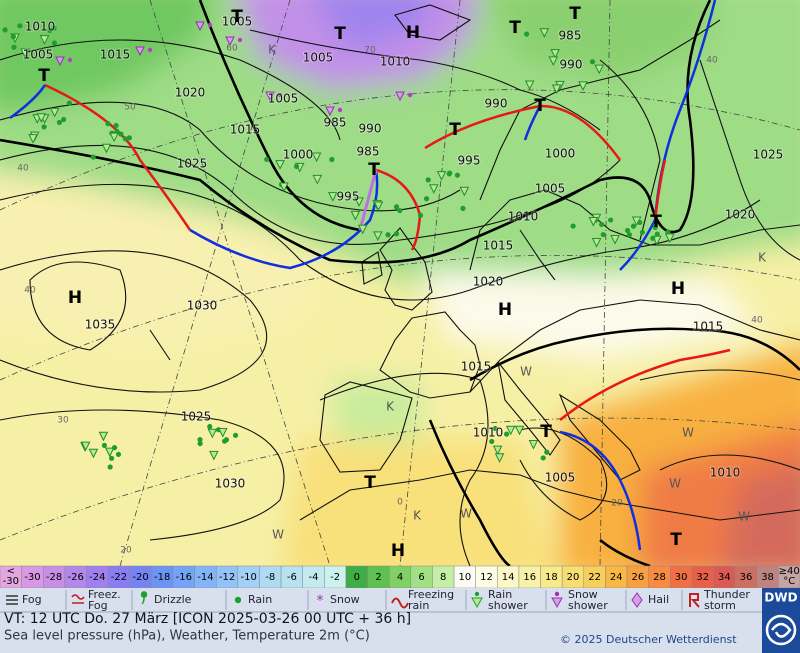  Describe the element at coordinates (477, 603) in the screenshot. I see `rain-shower-icon` at that location.